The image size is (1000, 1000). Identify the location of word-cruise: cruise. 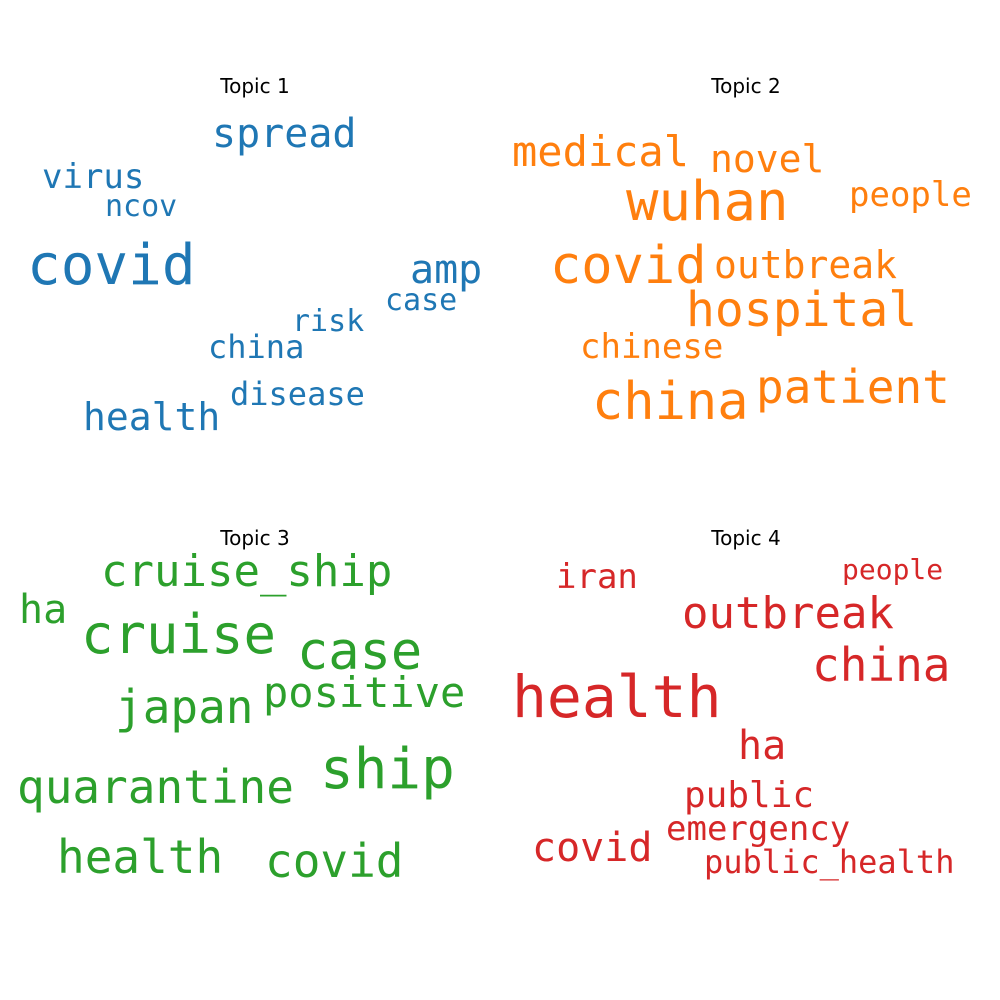
(179, 634).